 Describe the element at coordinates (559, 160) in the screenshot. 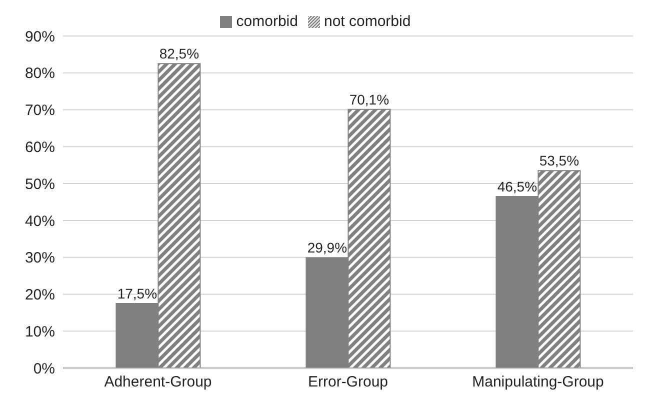

I see `data-label: 53,5%` at that location.